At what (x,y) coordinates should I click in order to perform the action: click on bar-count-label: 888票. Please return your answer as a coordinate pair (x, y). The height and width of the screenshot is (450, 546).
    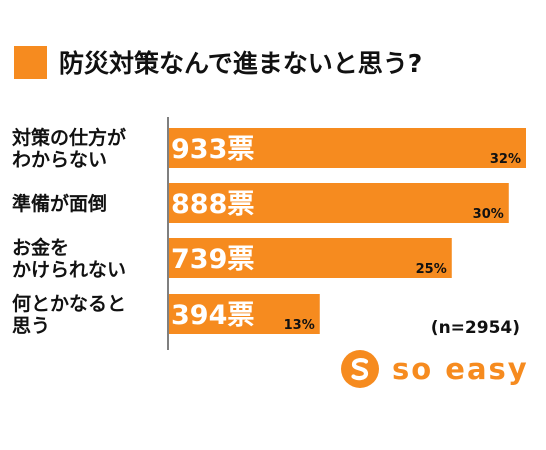
    Looking at the image, I should click on (212, 204).